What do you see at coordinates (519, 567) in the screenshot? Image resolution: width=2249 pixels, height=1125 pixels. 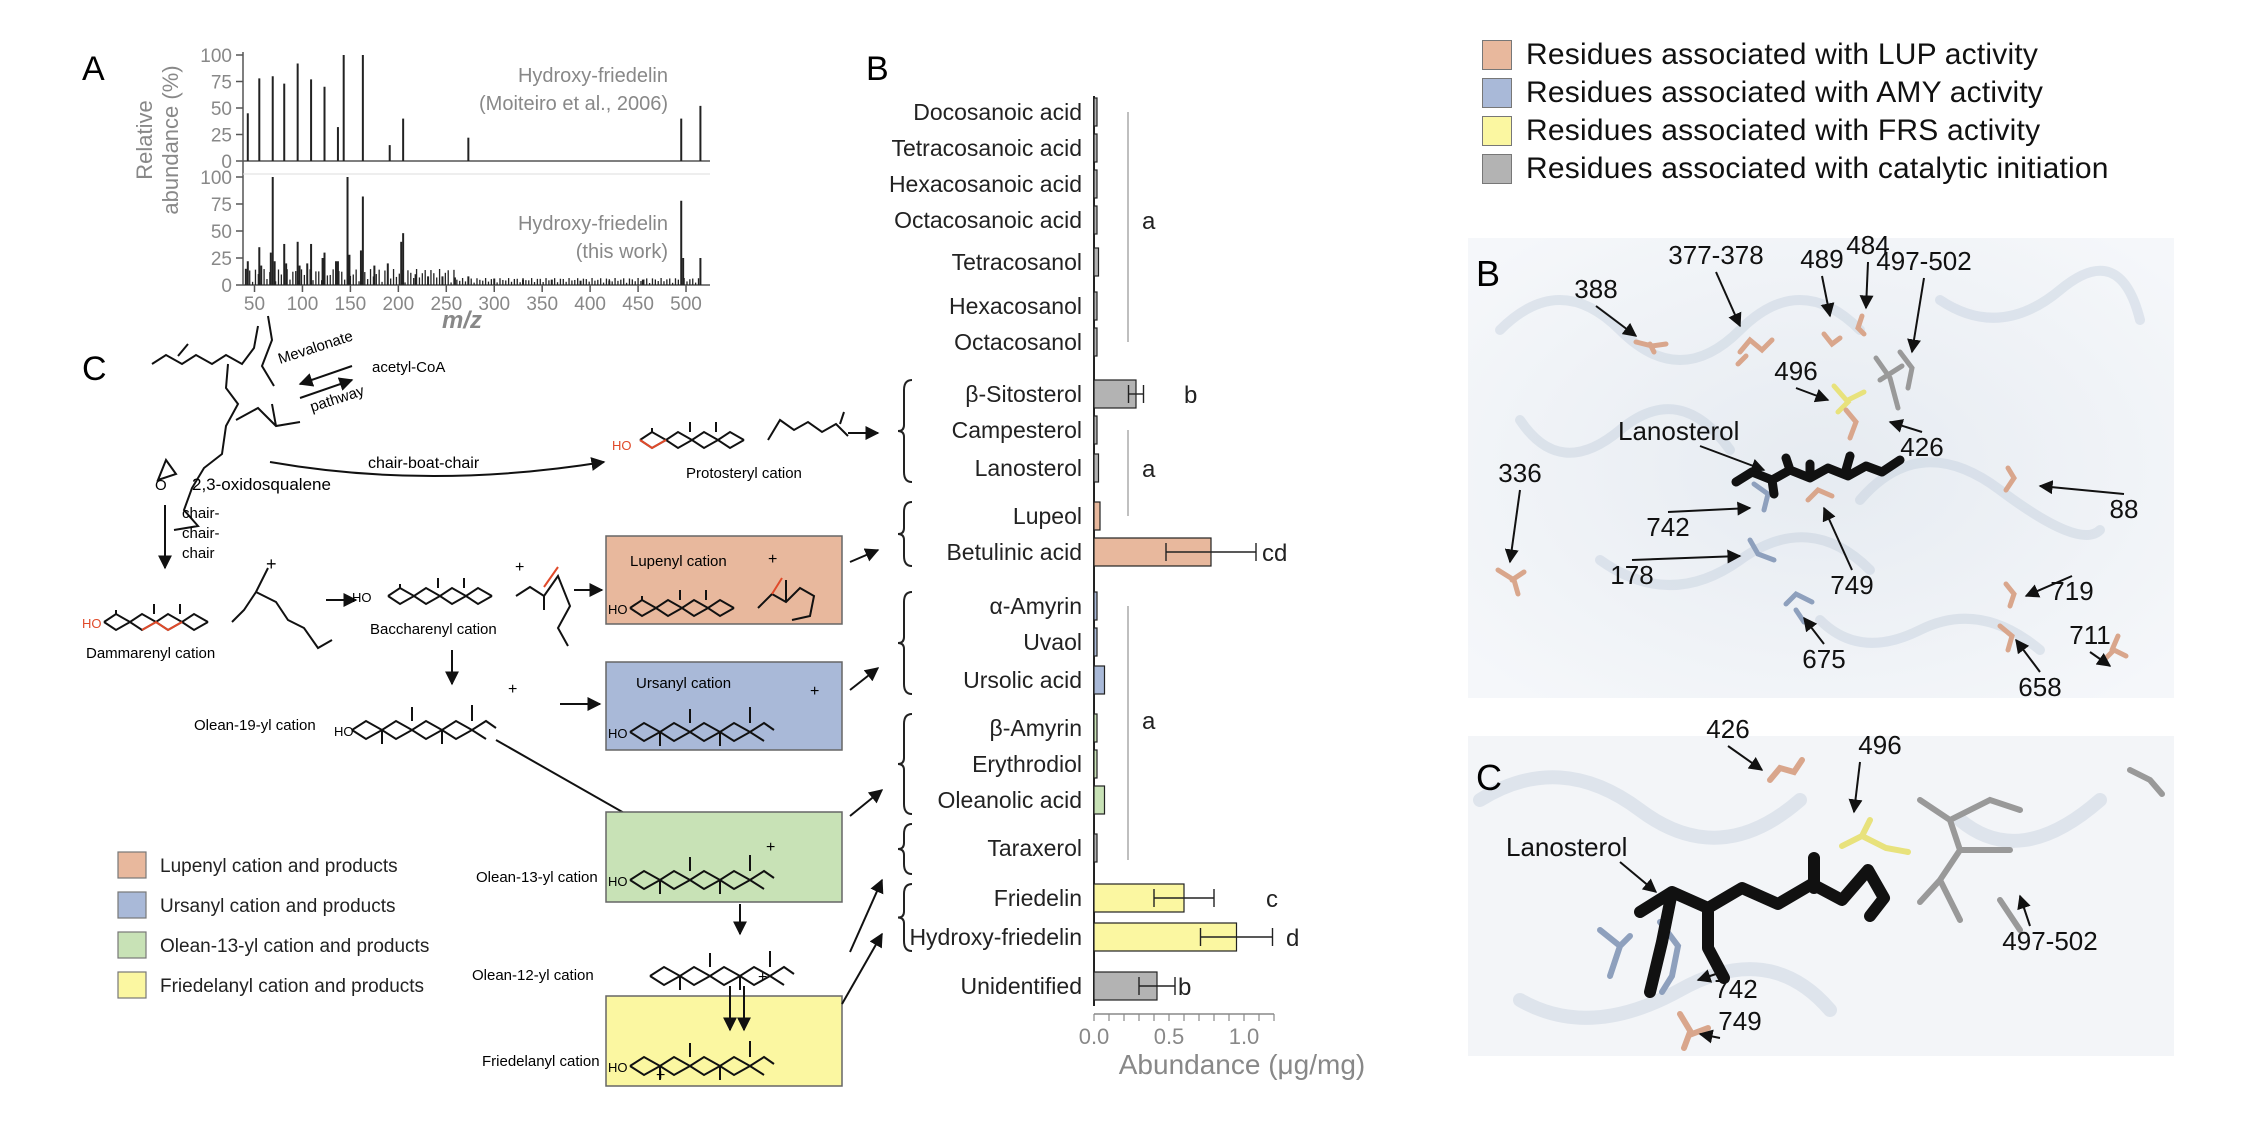 I see `bacc-plus: +` at bounding box center [519, 567].